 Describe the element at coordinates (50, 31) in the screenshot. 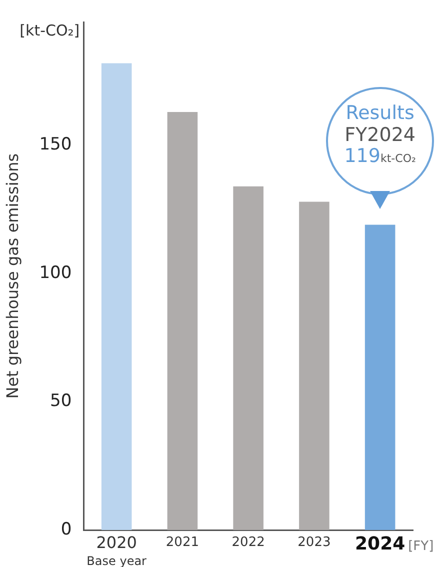

I see `text: [kt-CO₂]` at that location.